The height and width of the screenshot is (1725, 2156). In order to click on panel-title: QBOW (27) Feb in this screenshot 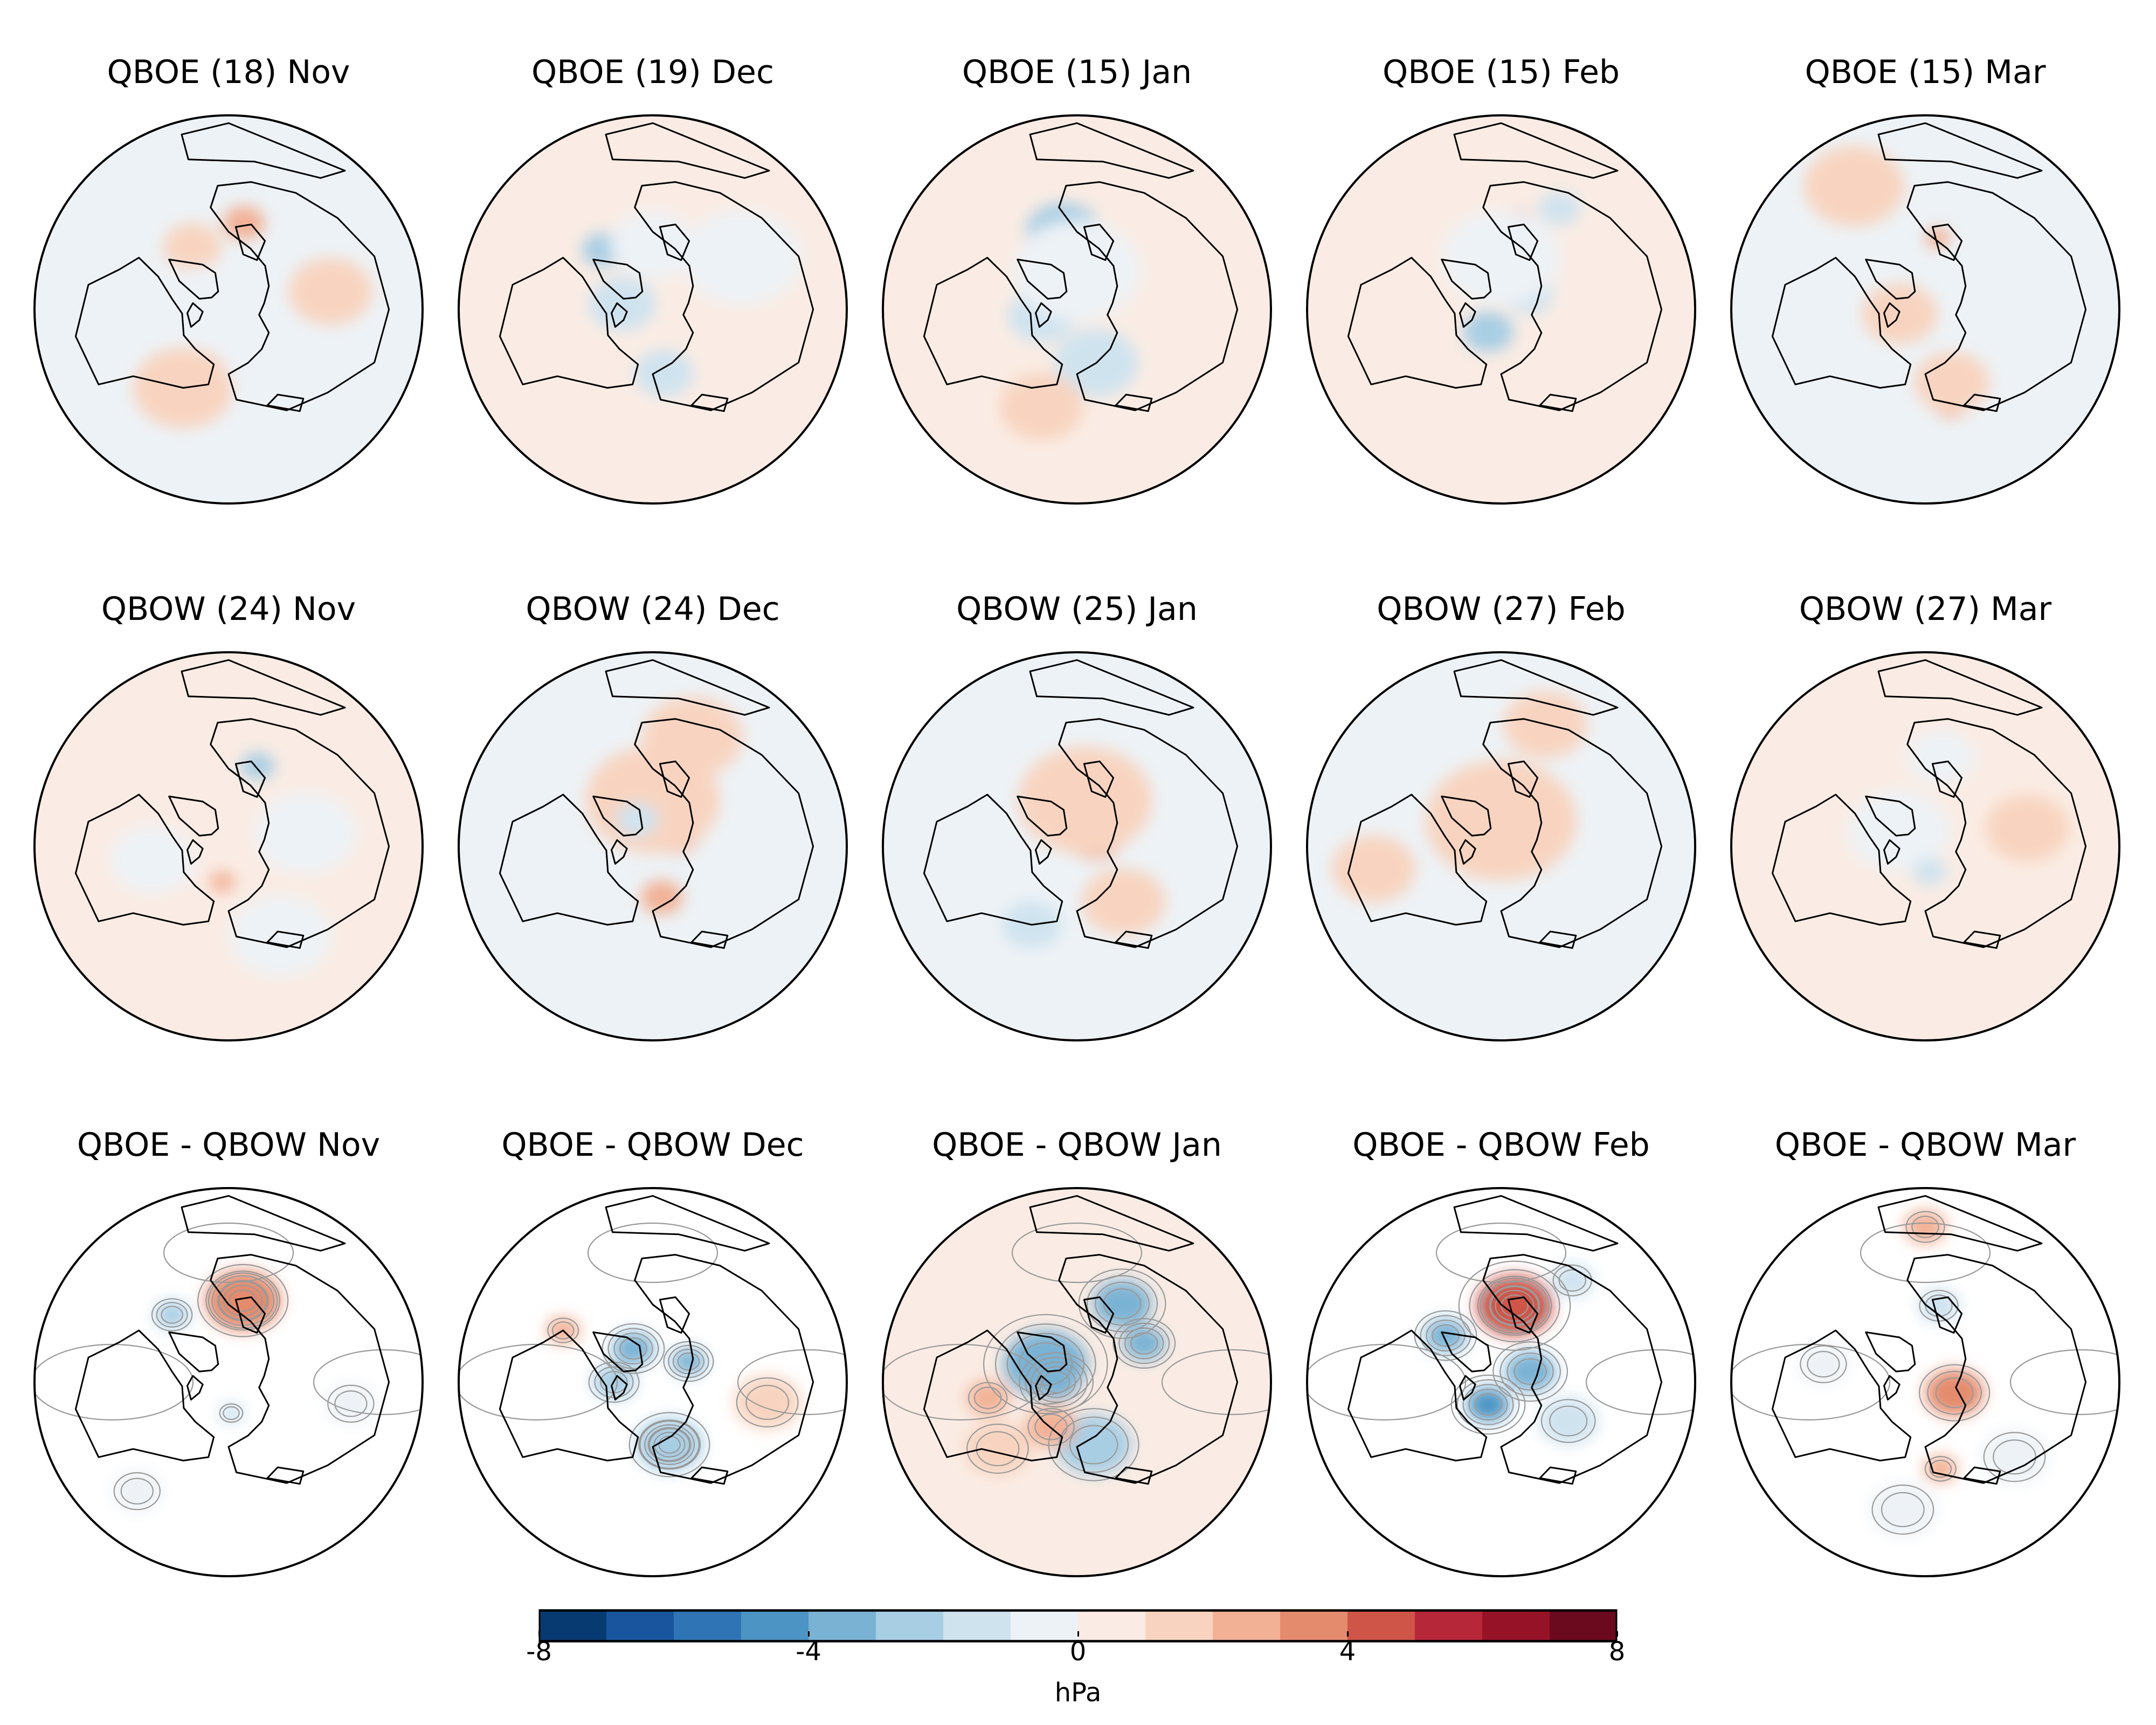, I will do `click(1502, 609)`.